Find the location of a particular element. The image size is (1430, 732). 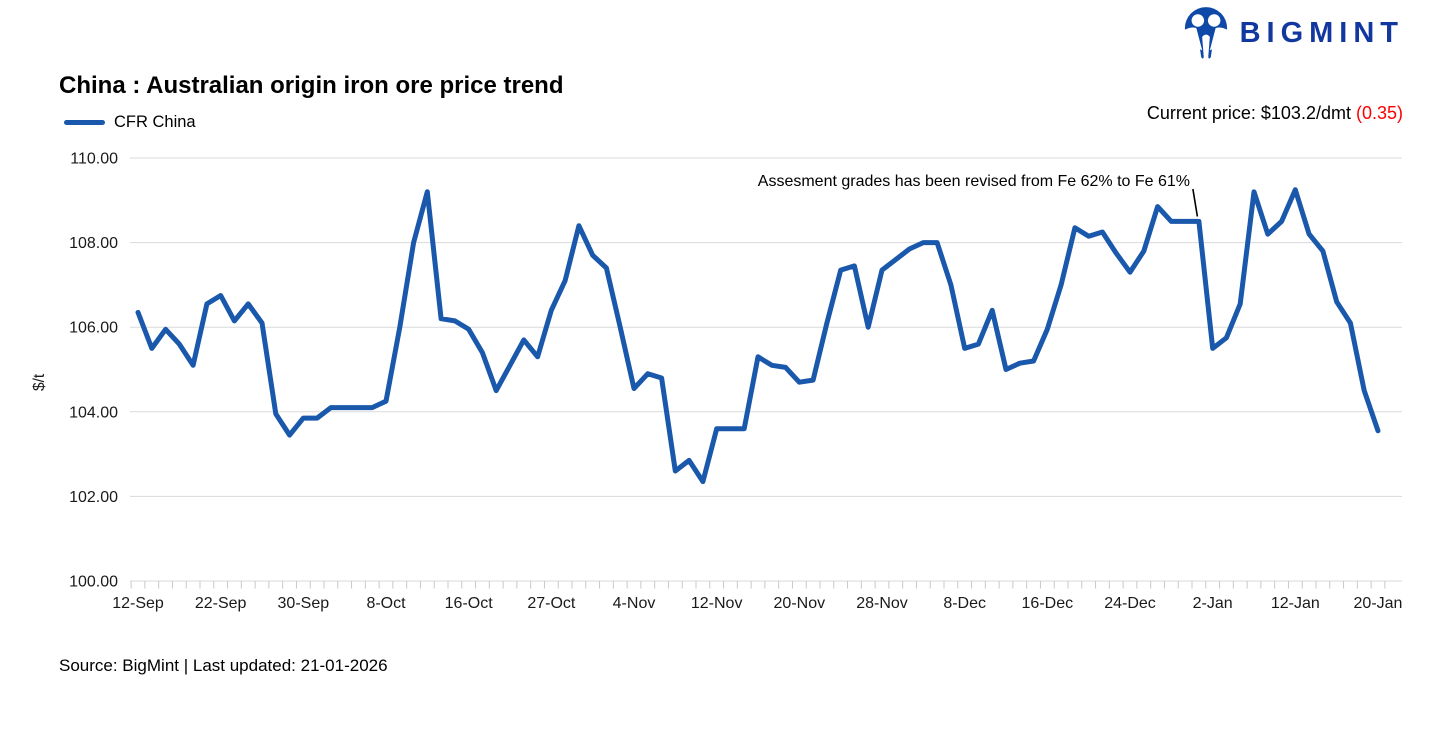

x-axis-tick-label: 16-Oct is located at coordinates (469, 603).